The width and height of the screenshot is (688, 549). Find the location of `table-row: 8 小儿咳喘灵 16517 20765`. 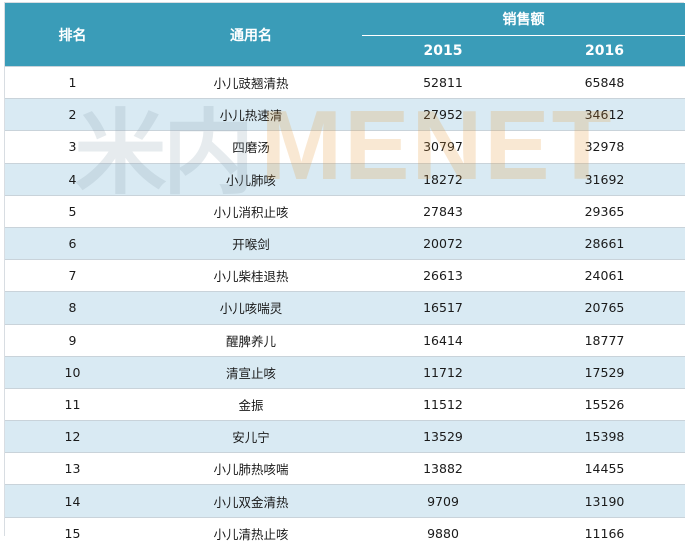

table-row: 8 小儿咳喘灵 16517 20765 is located at coordinates (345, 307).